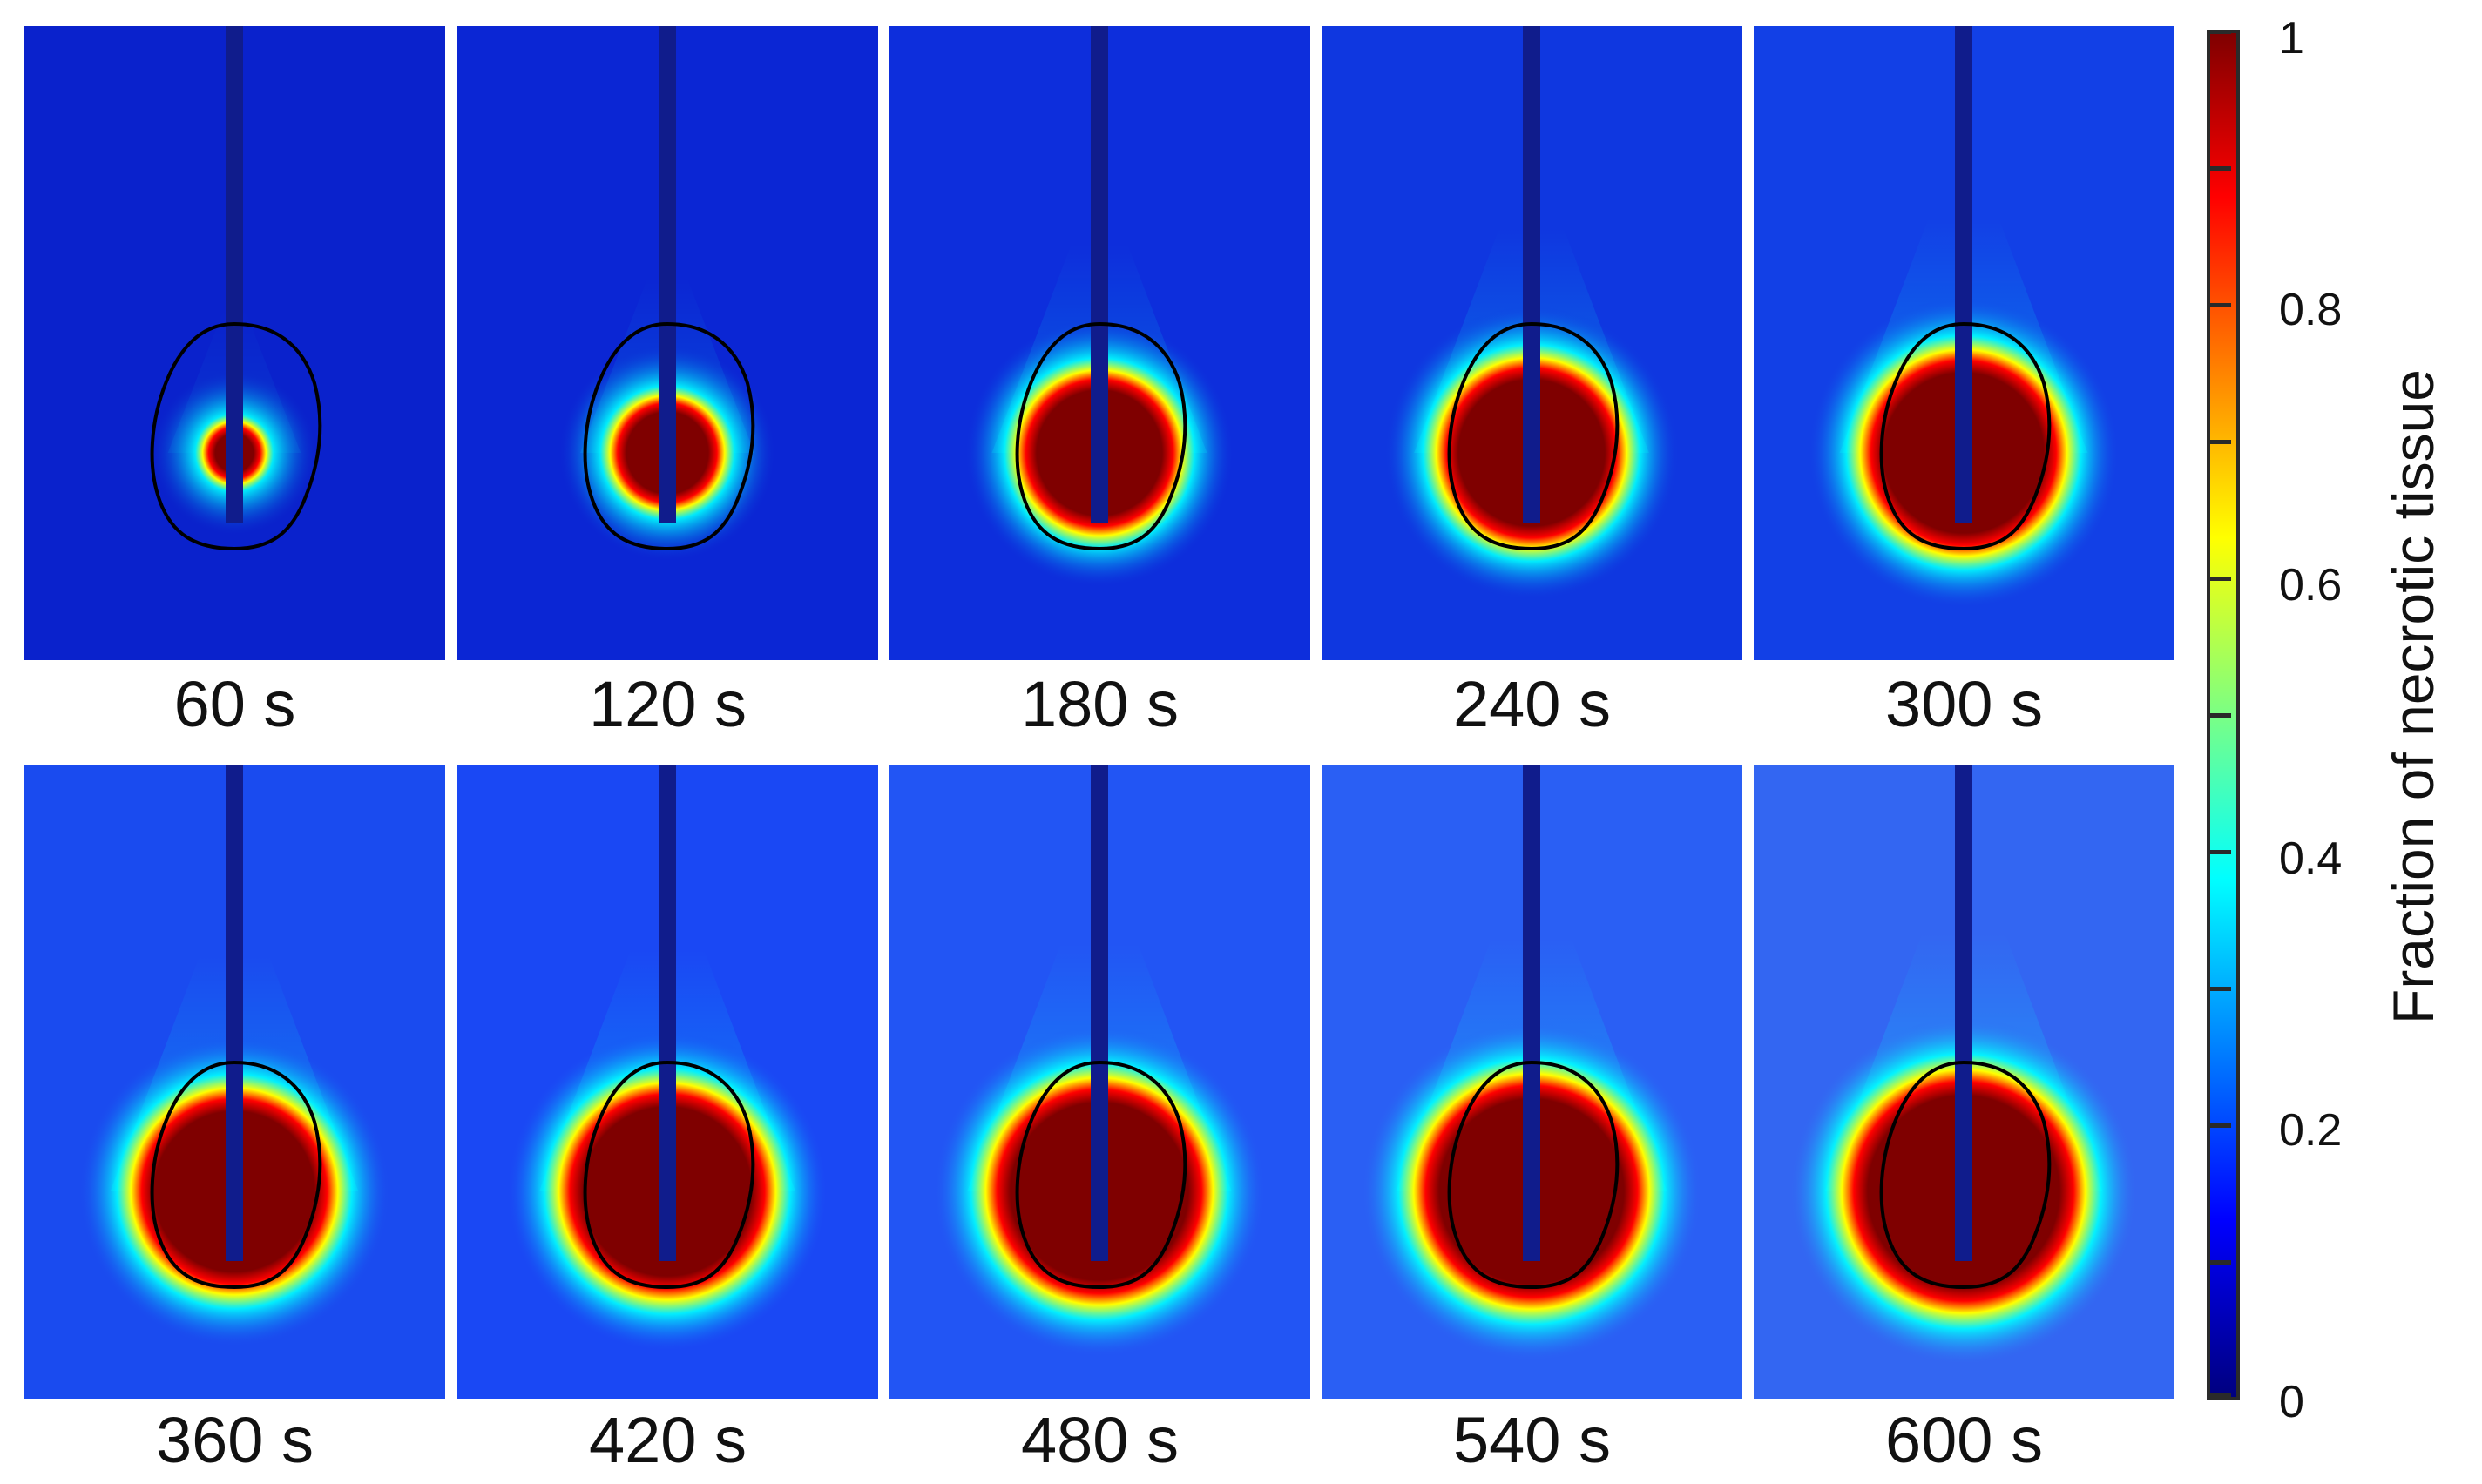 The width and height of the screenshot is (2482, 1484). Describe the element at coordinates (1964, 704) in the screenshot. I see `panel-time-label: 300 s` at that location.